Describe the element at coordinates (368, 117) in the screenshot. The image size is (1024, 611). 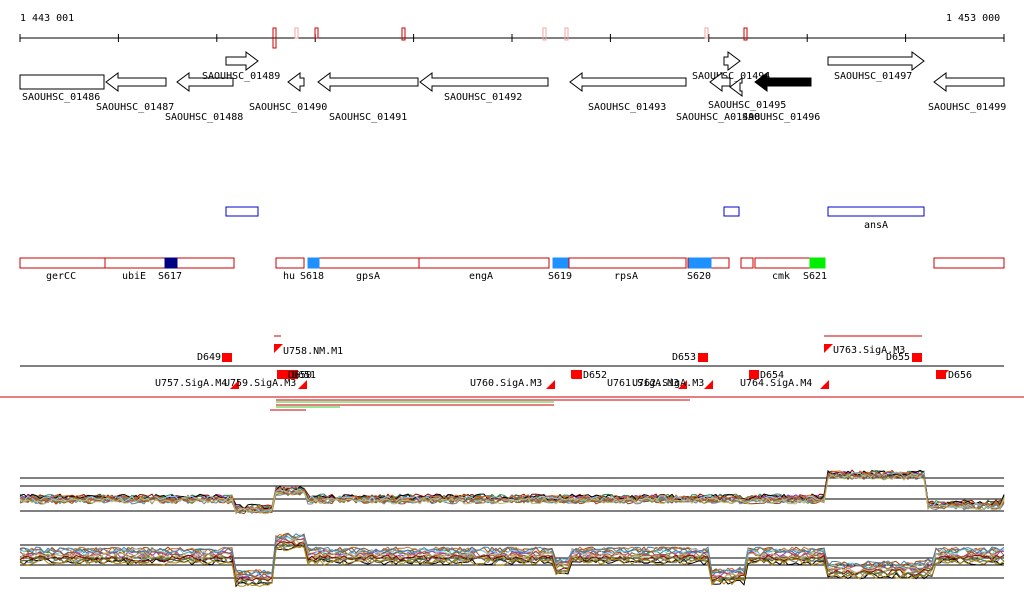
I see `gene-label: SAOUHSC_01491` at that location.